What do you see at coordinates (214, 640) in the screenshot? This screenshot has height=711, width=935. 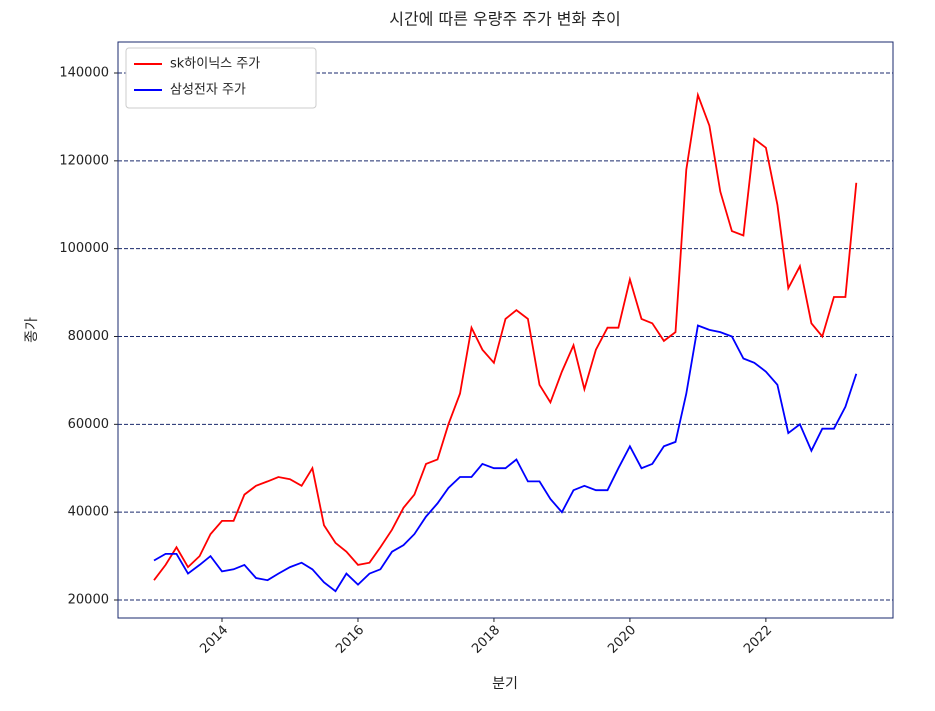 I see `x-tick-label: 2014` at bounding box center [214, 640].